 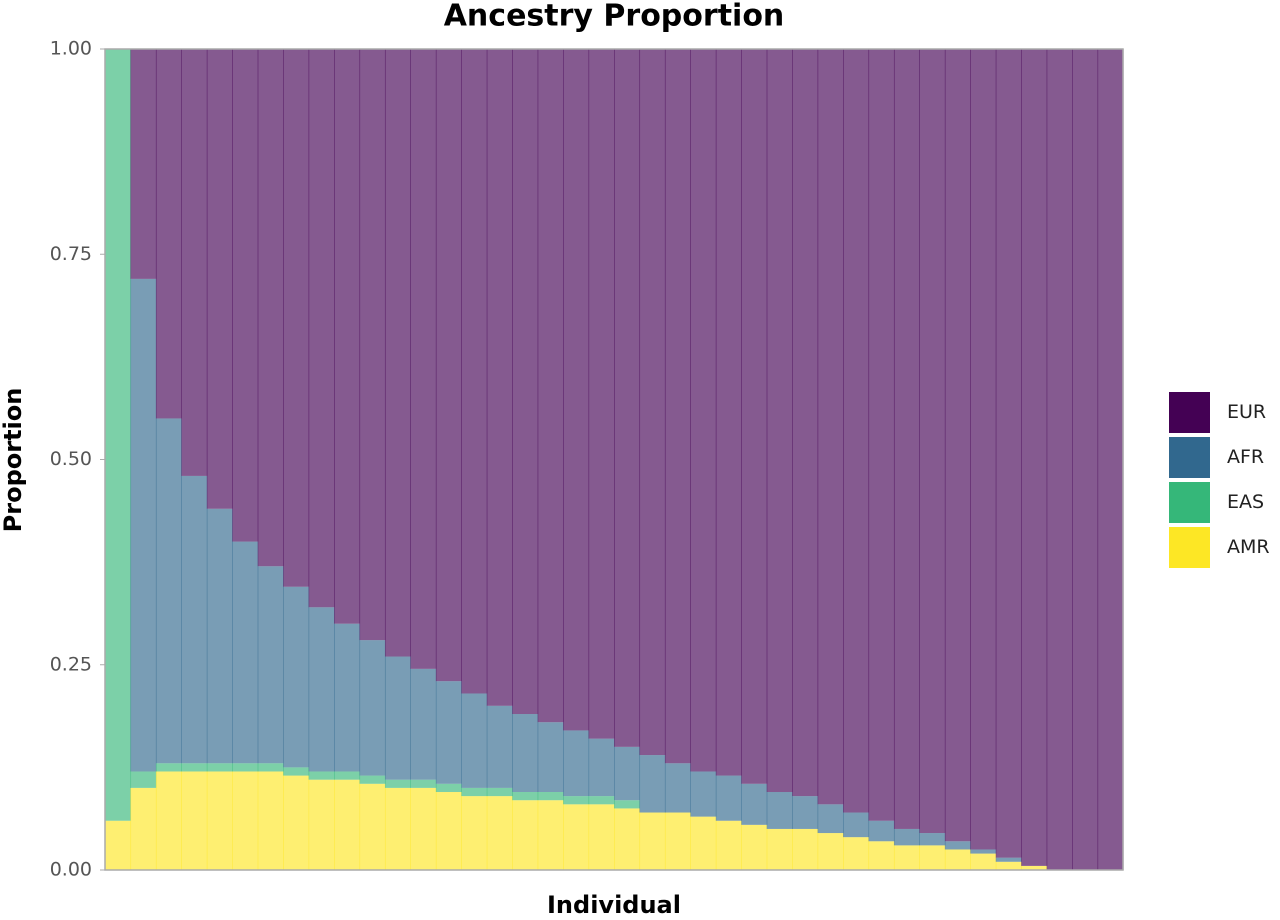 I want to click on y-axis-label: Proportion, so click(x=13, y=460).